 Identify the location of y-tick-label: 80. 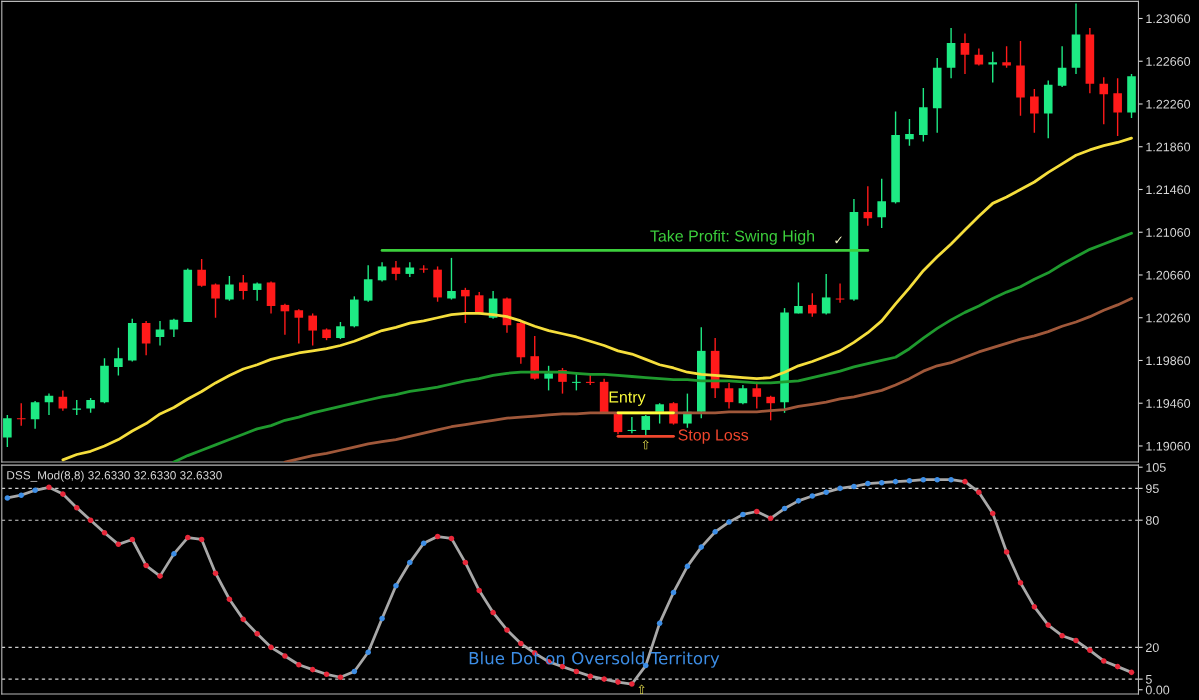
(1152, 520).